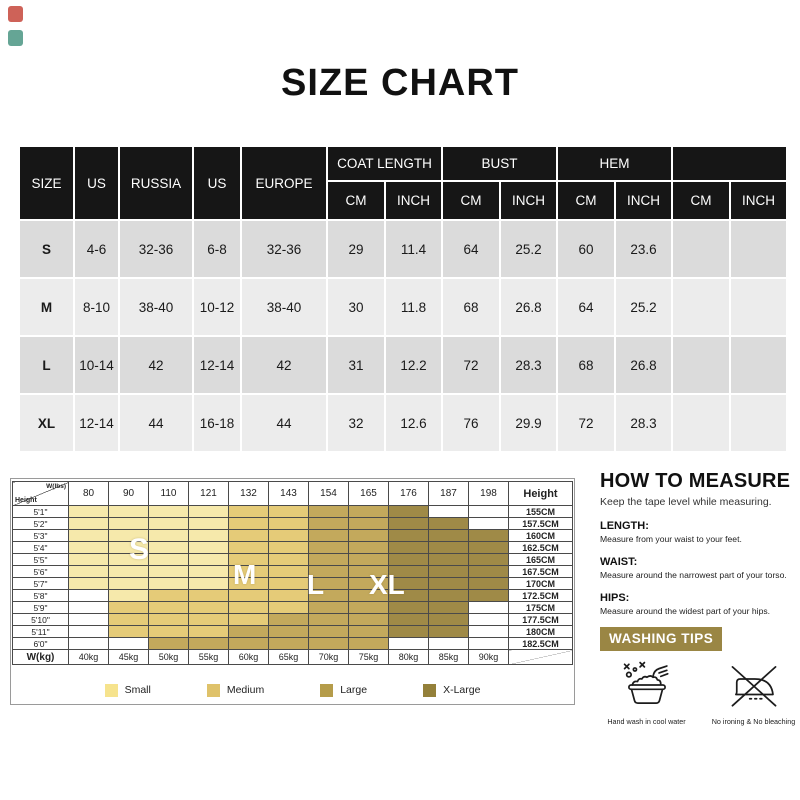  I want to click on legend-swatch, so click(430, 690).